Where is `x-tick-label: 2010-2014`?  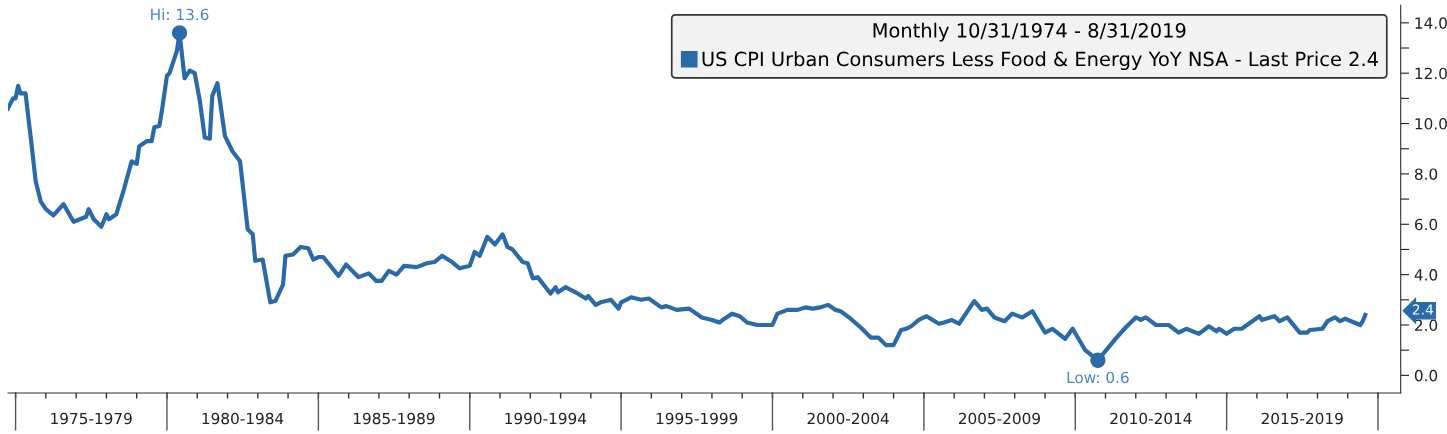 x-tick-label: 2010-2014 is located at coordinates (1151, 418).